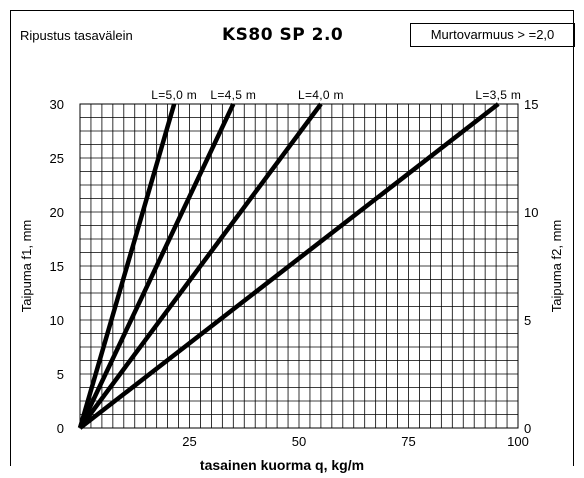 Image resolution: width=584 pixels, height=478 pixels. Describe the element at coordinates (57, 212) in the screenshot. I see `y-tick-label: 20` at that location.